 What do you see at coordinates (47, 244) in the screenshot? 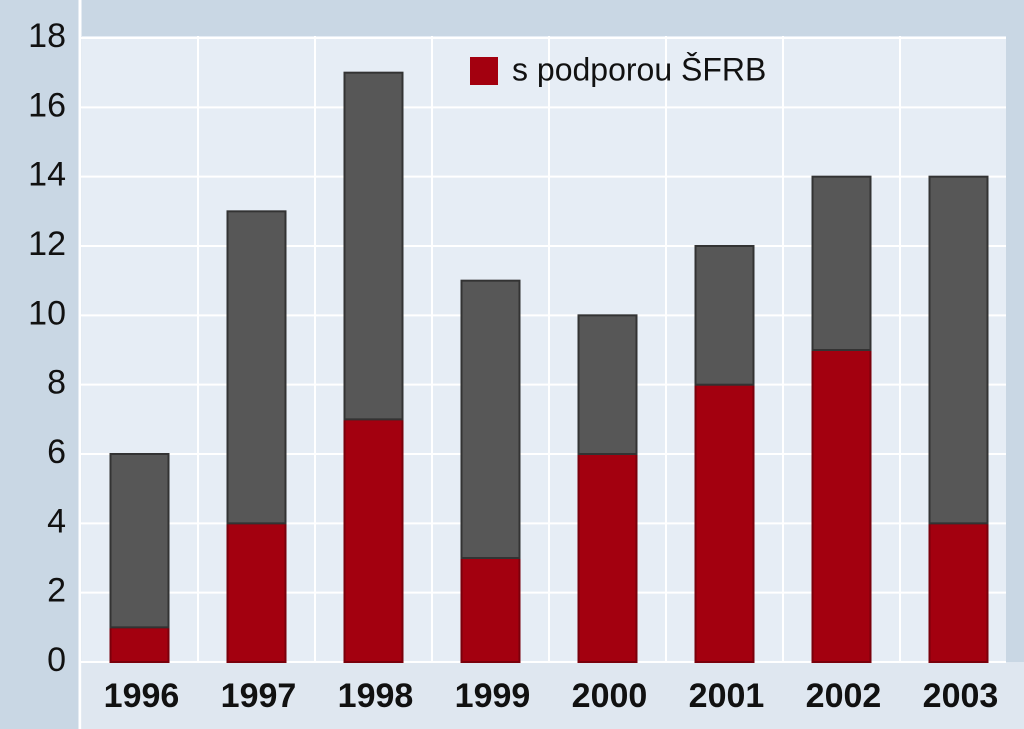
I see `y-tick-label: 12` at bounding box center [47, 244].